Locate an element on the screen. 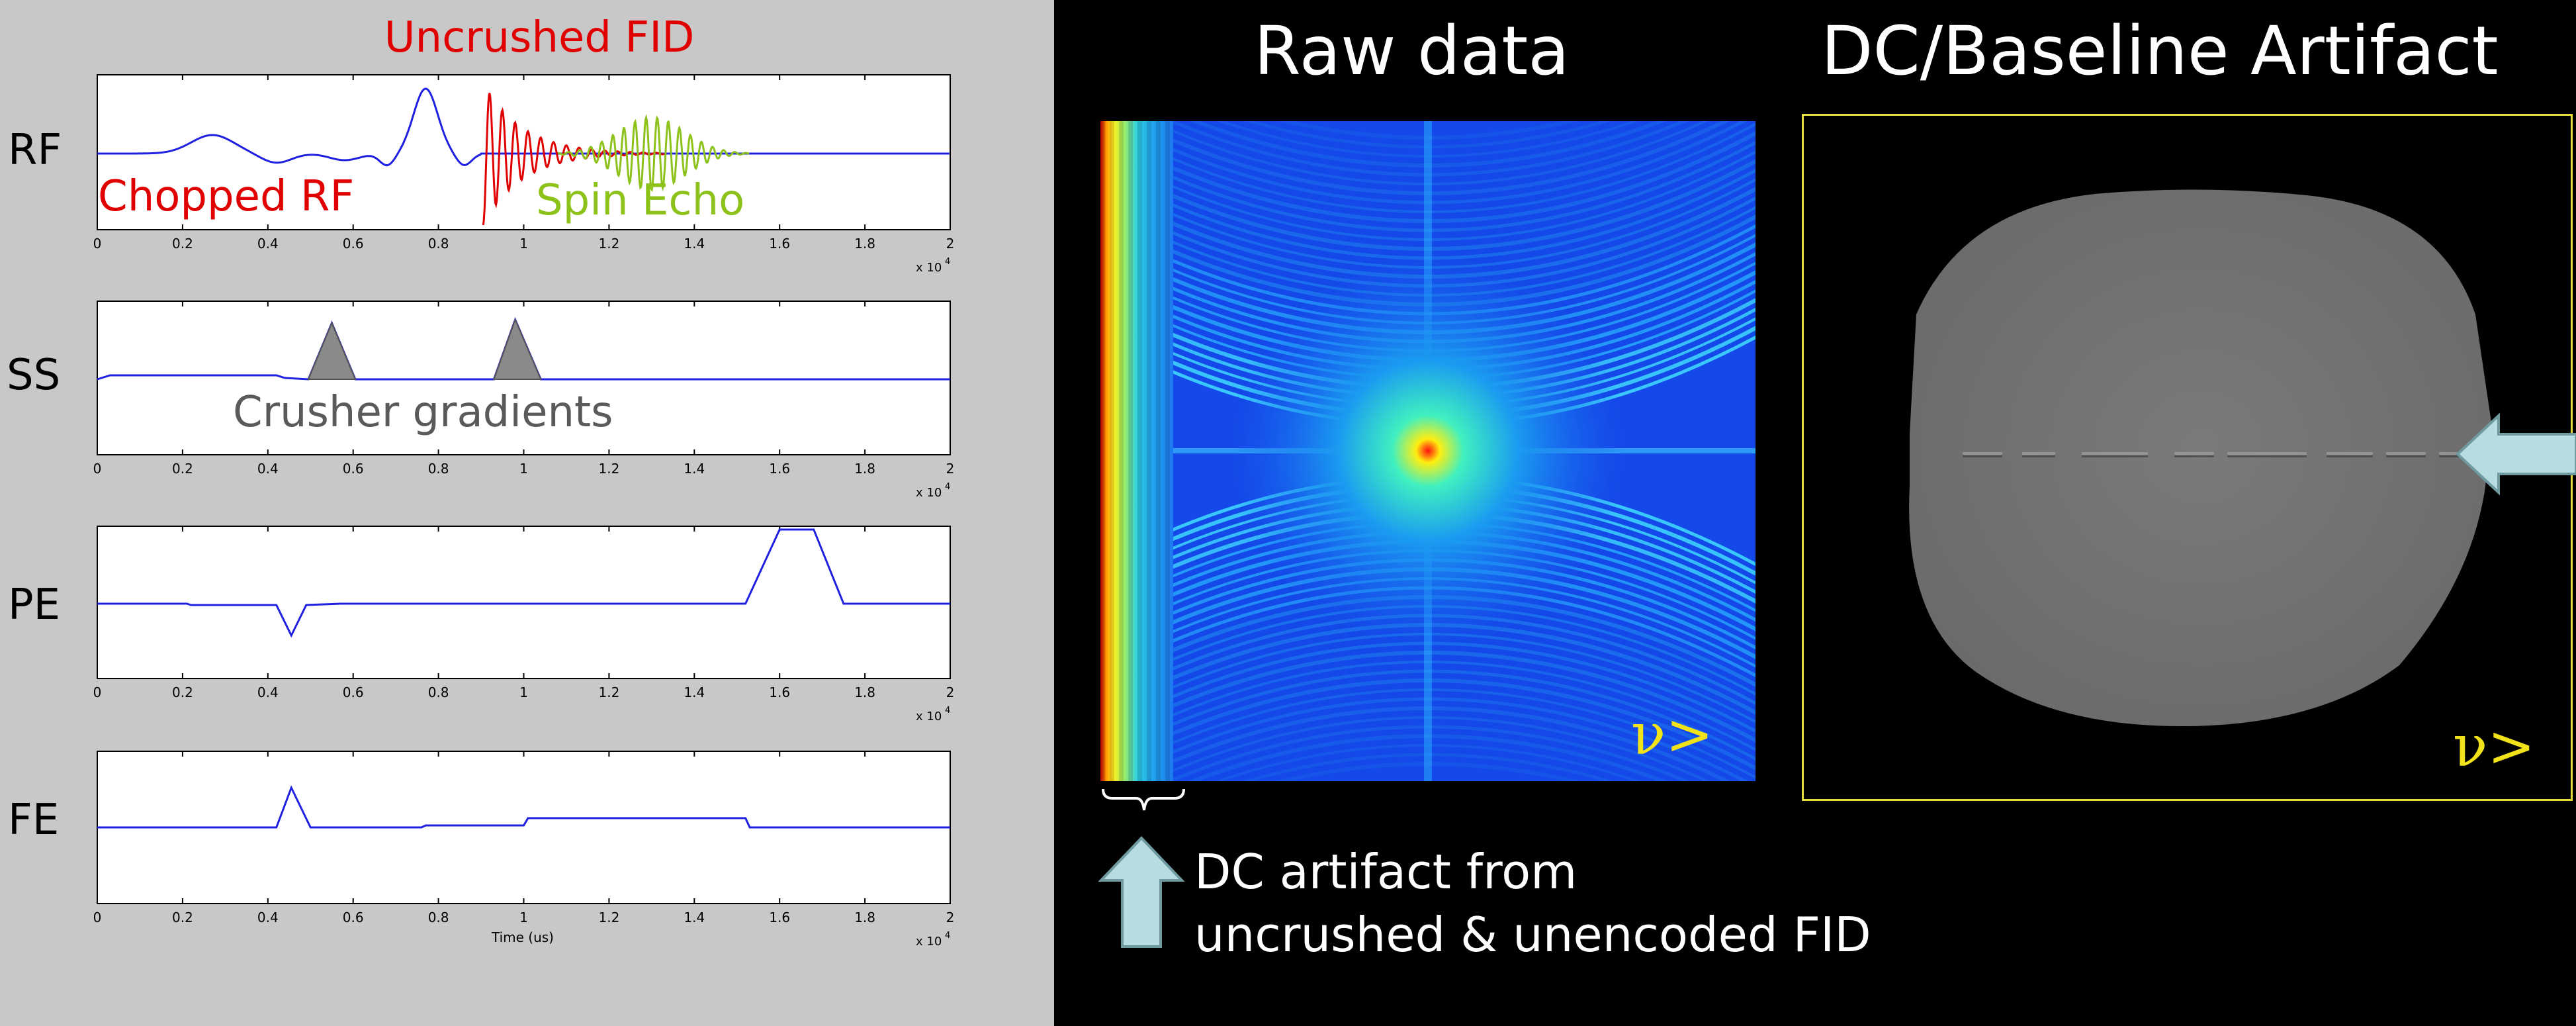 This screenshot has width=2576, height=1026. x-exponent-fe: 4 is located at coordinates (947, 936).